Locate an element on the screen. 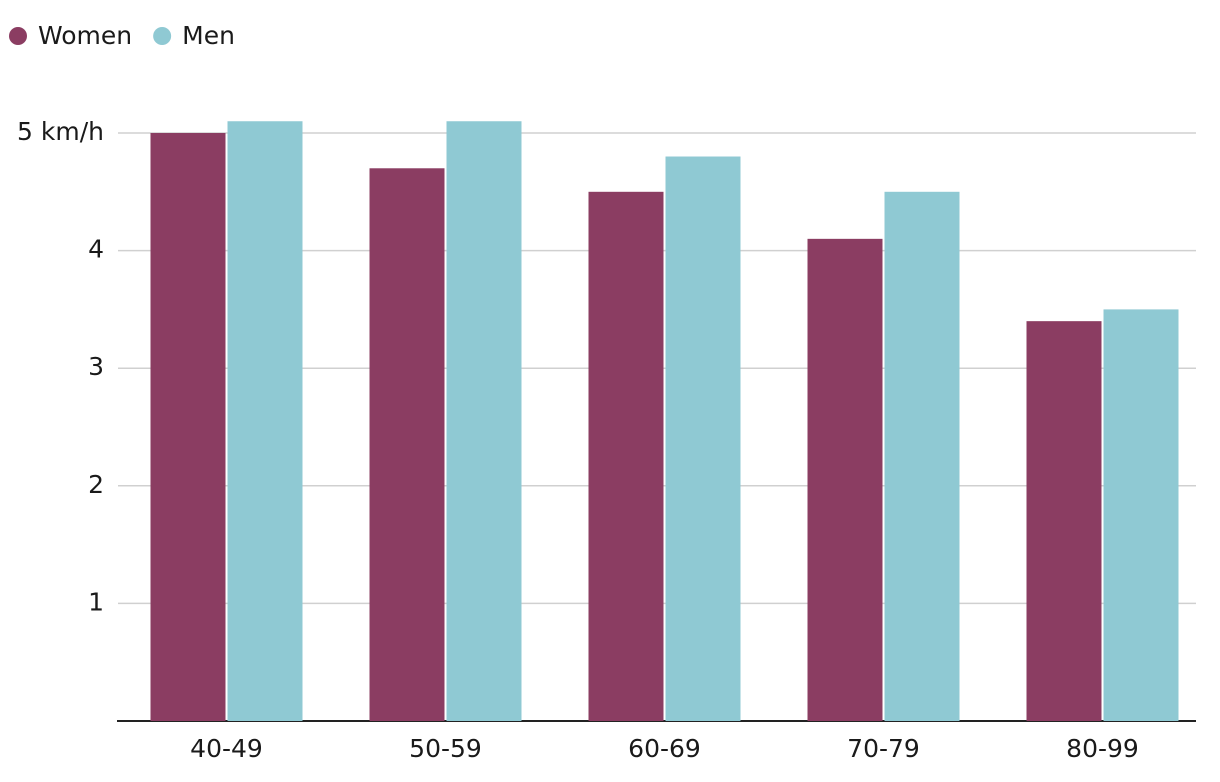  x-tick-label: 40-49 is located at coordinates (226, 748).